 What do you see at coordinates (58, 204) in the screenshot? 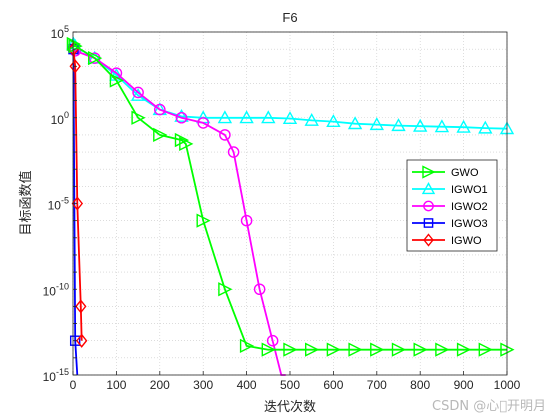
I see `y-tick-label: 10⁻⁵` at bounding box center [58, 204].